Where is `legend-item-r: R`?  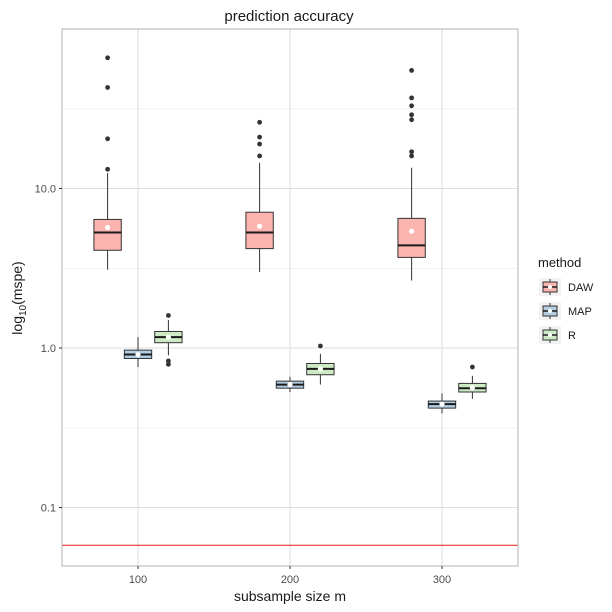 legend-item-r: R is located at coordinates (557, 335).